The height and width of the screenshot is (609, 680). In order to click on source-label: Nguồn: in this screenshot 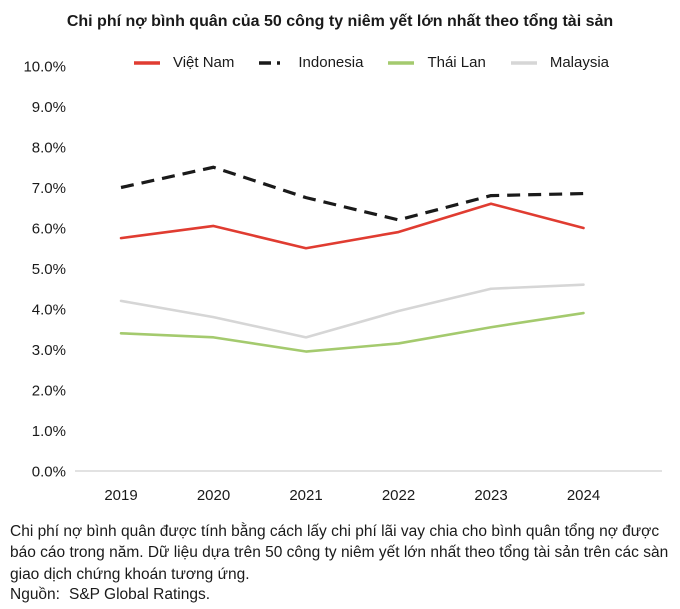, I will do `click(35, 594)`.